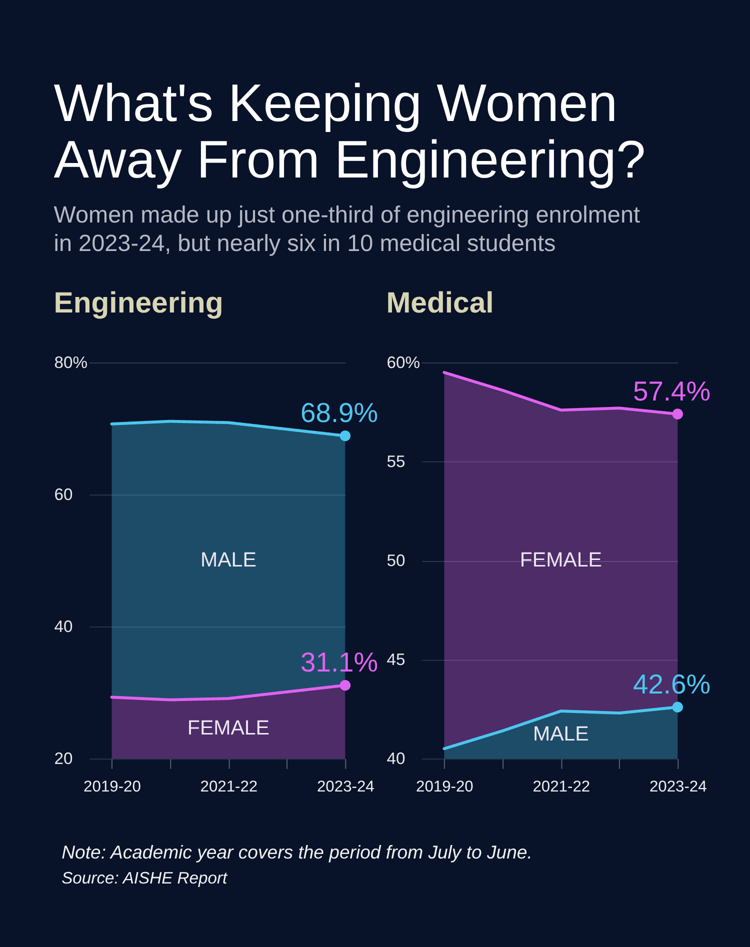 The height and width of the screenshot is (947, 750). Describe the element at coordinates (339, 662) in the screenshot. I see `data-label: 31.1%` at that location.